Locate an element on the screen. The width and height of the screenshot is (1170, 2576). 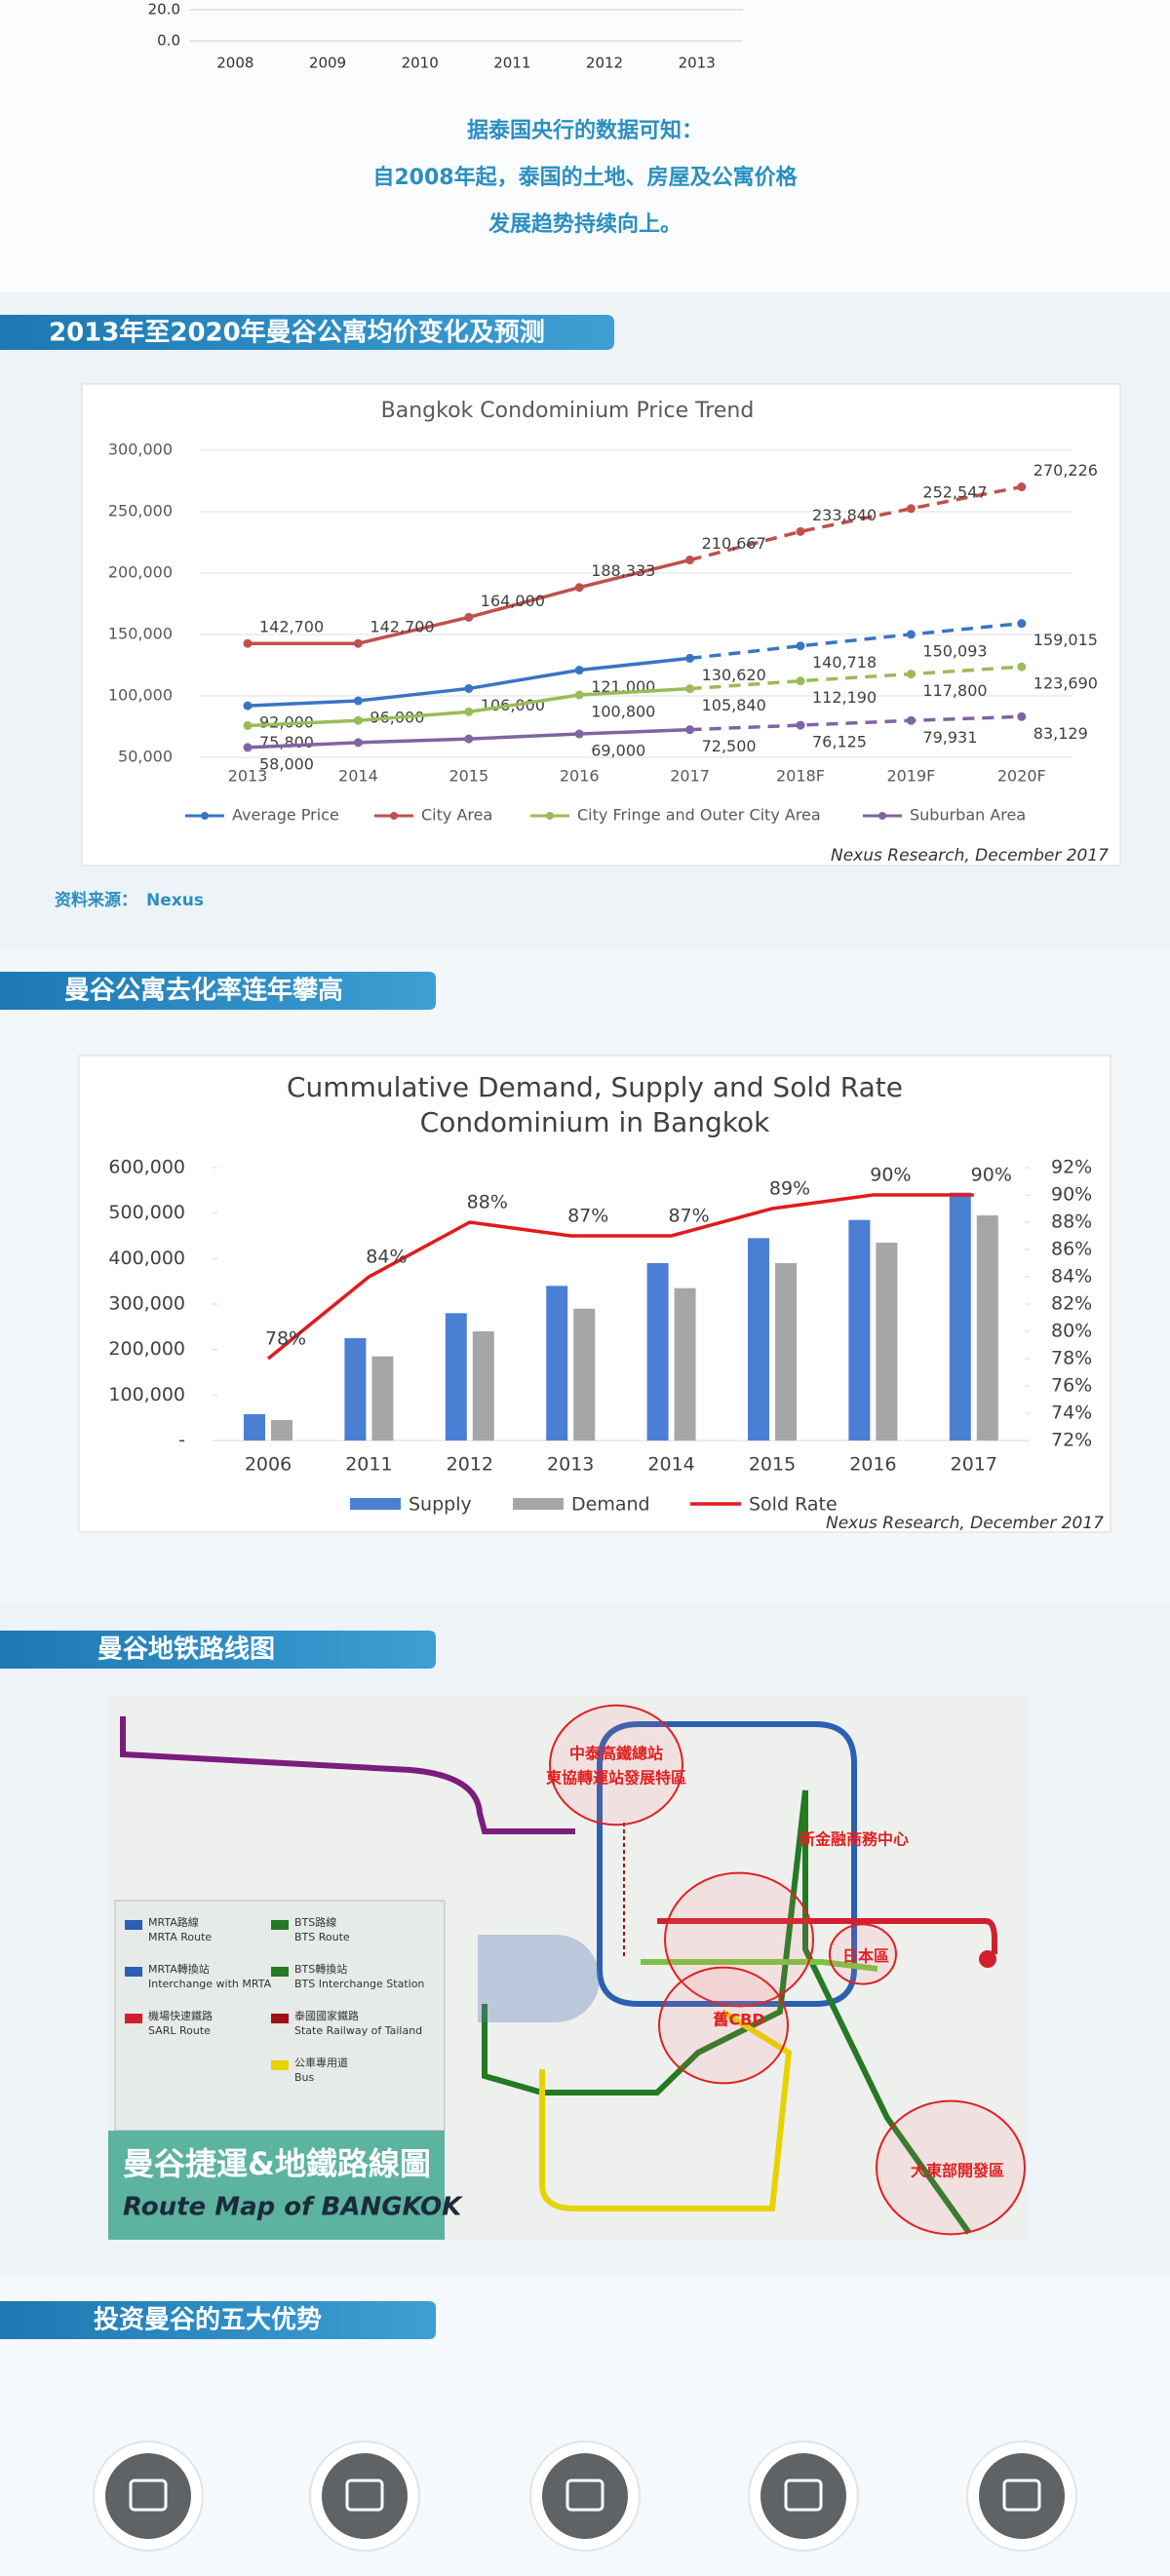
x-tick-label: 2013 is located at coordinates (248, 776).